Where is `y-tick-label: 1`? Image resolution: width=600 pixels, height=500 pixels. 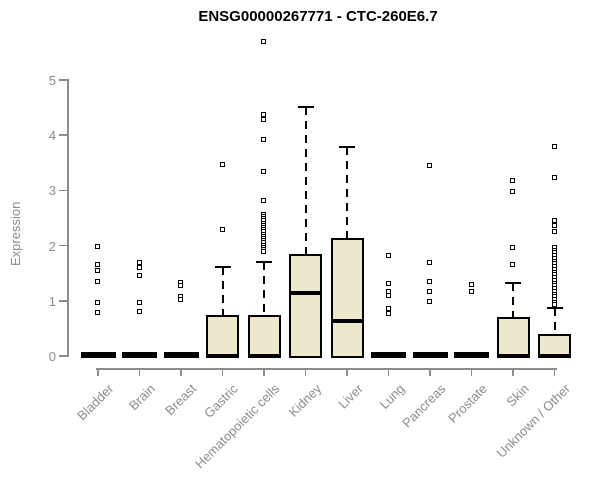 y-tick-label: 1 is located at coordinates (52, 301).